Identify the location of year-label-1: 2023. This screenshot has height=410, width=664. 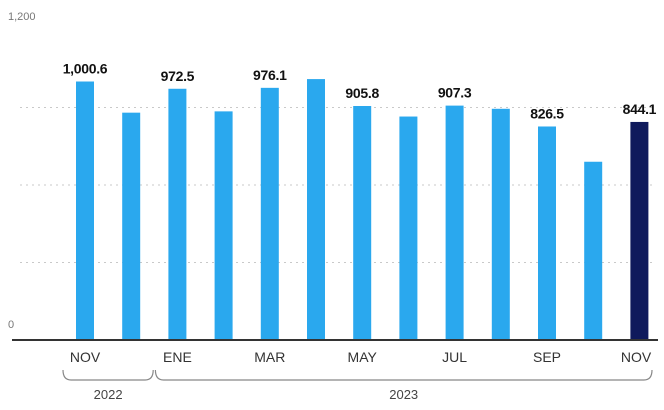
(403, 394).